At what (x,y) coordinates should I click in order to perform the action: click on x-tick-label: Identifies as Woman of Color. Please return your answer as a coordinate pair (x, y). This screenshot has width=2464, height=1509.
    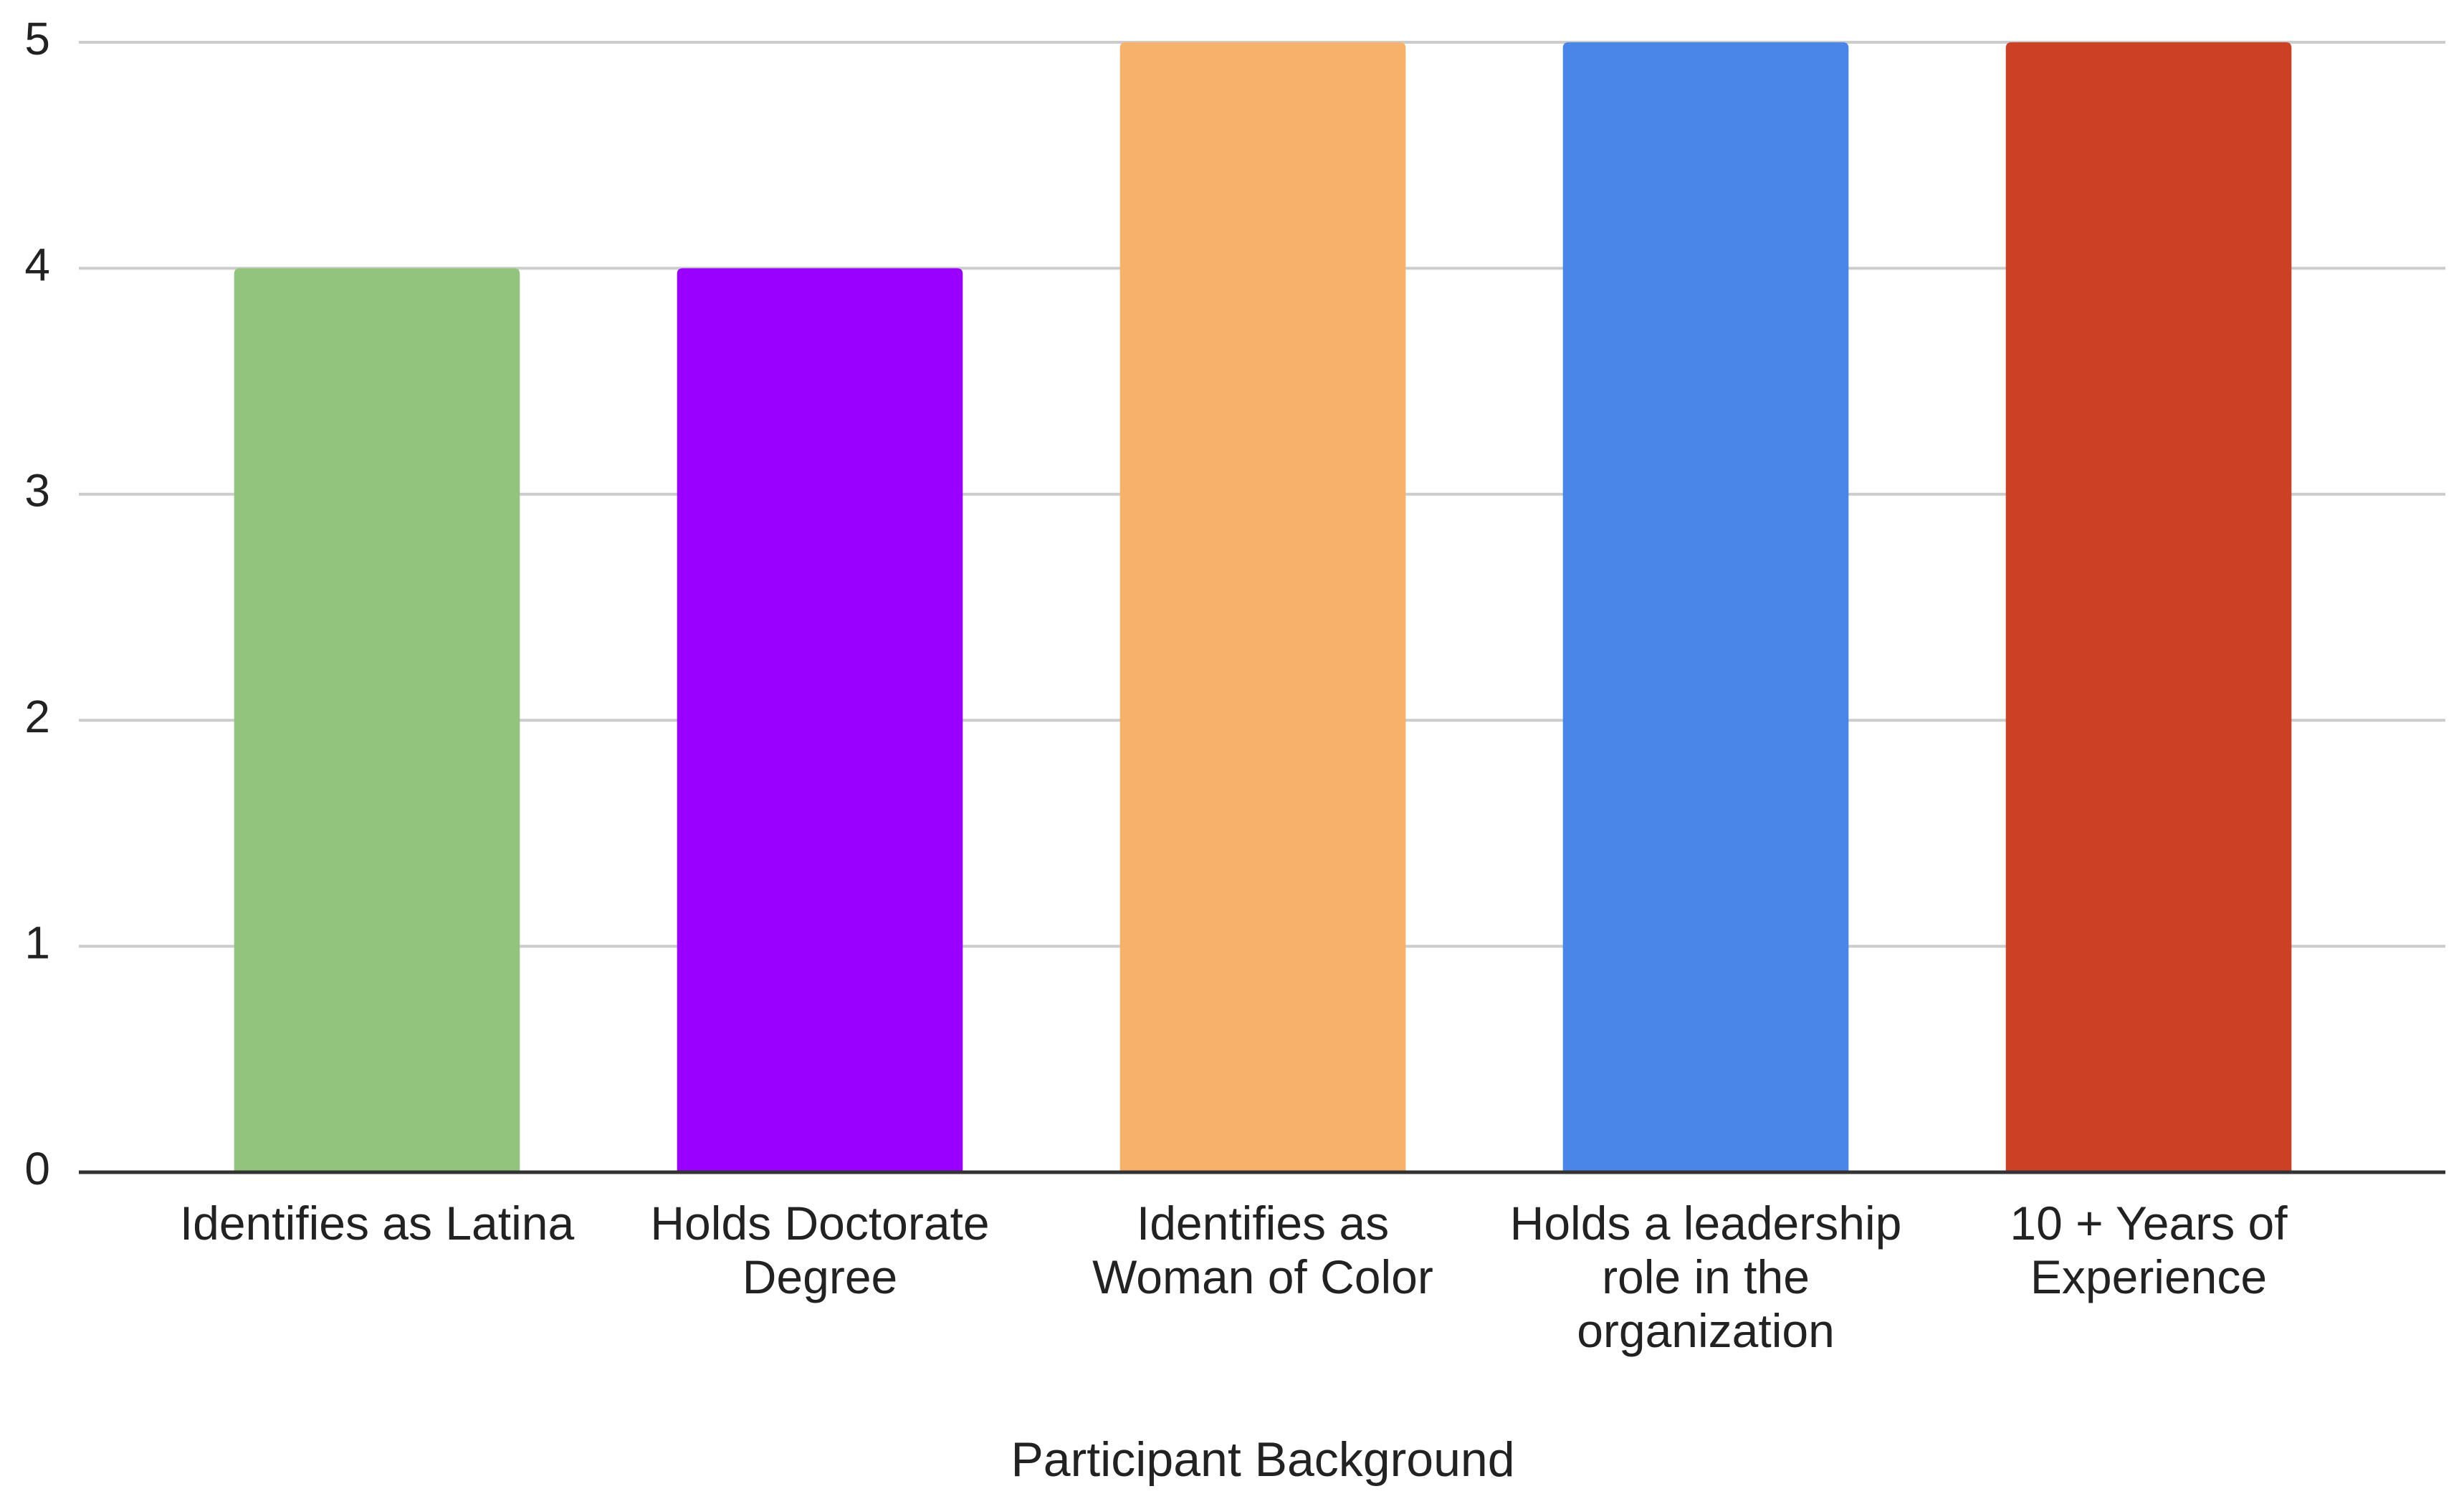
    Looking at the image, I should click on (1262, 1250).